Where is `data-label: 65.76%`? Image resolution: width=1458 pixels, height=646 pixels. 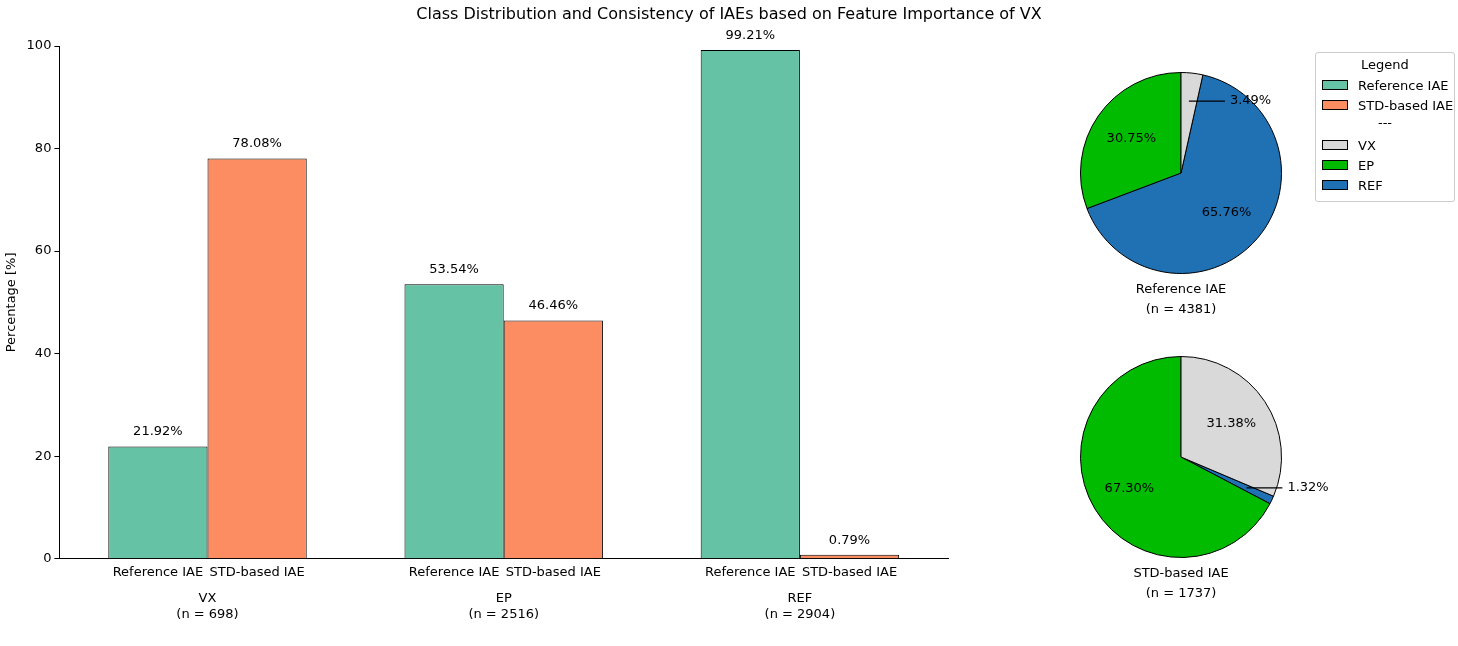 data-label: 65.76% is located at coordinates (1226, 211).